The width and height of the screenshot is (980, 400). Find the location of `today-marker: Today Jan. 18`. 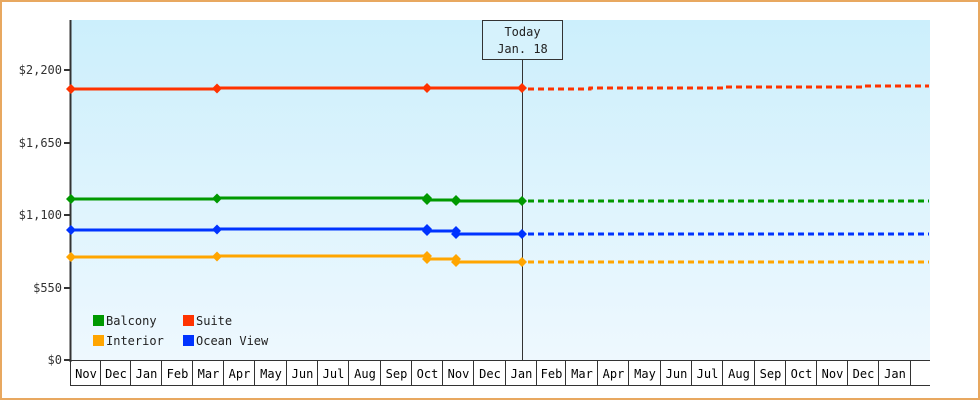

today-marker: Today Jan. 18 is located at coordinates (522, 190).